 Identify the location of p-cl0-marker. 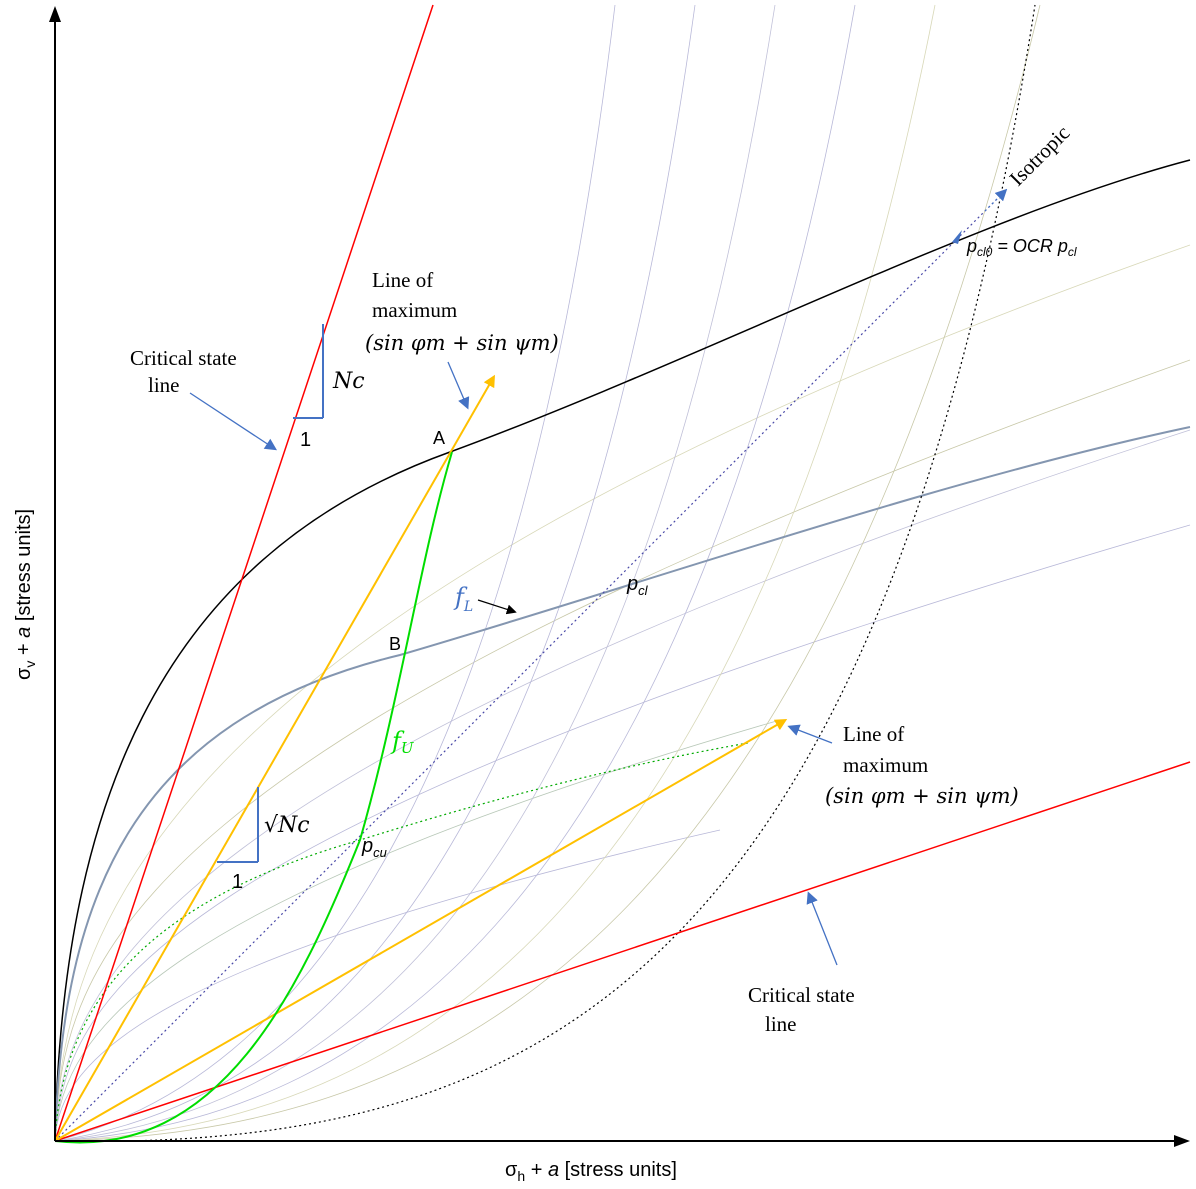
(957, 237).